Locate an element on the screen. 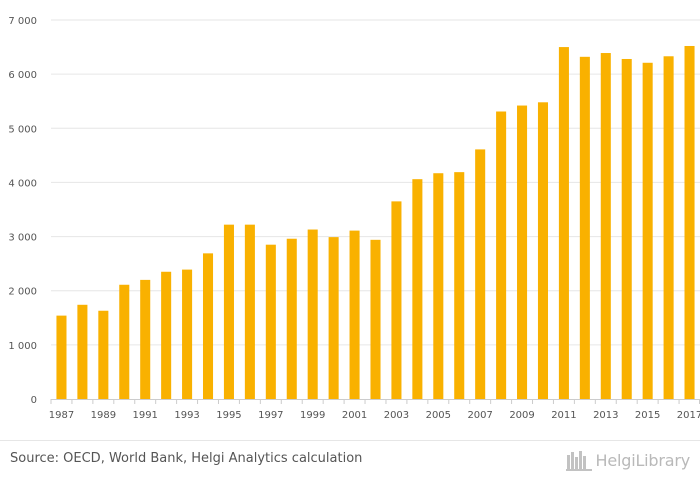  x-tick-label: 1989 is located at coordinates (103, 415).